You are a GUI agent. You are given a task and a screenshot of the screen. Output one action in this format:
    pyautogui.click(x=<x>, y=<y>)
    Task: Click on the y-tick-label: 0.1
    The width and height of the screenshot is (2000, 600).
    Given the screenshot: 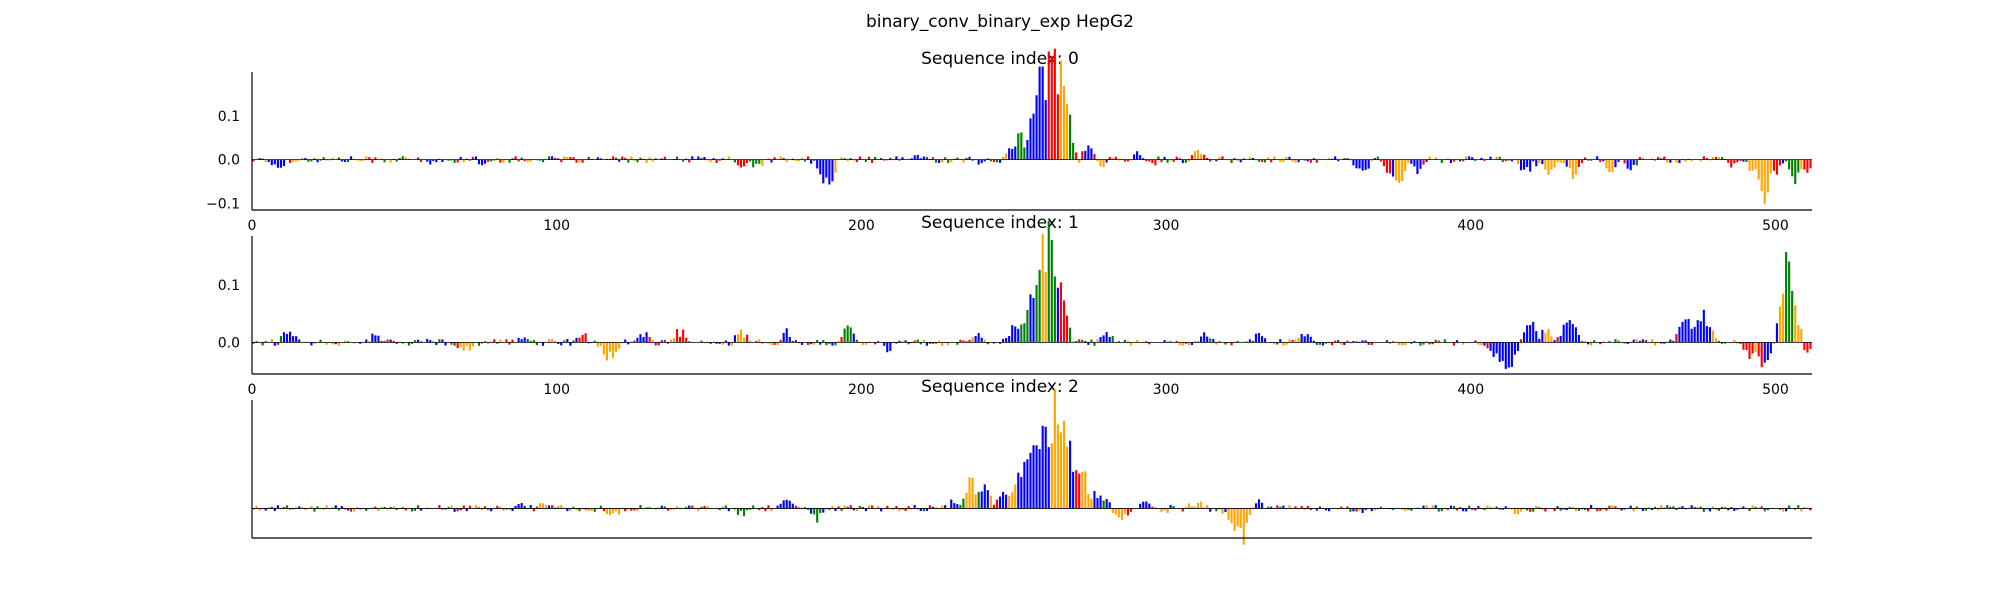 What is the action you would take?
    pyautogui.click(x=229, y=286)
    